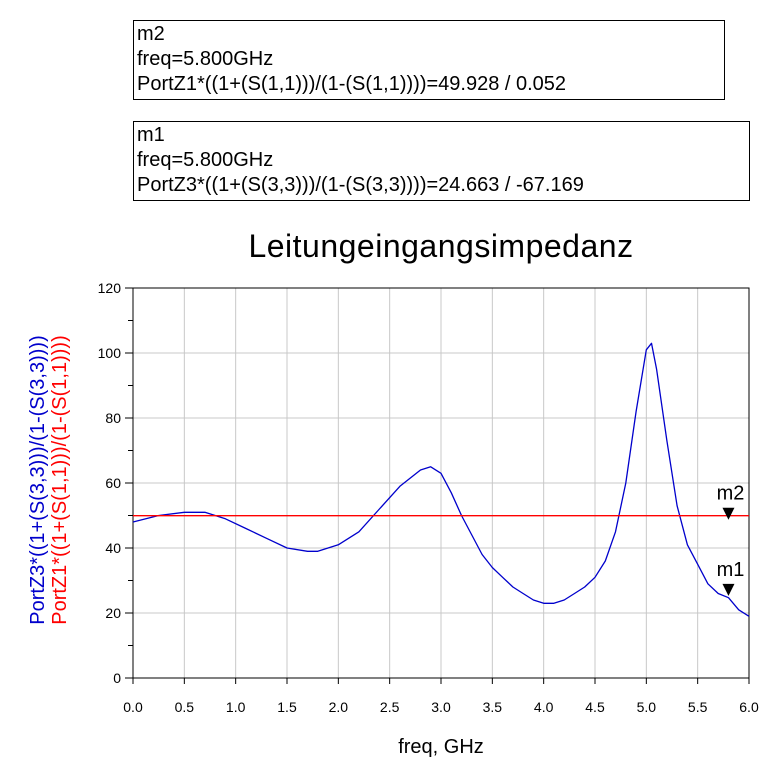 The width and height of the screenshot is (784, 772). What do you see at coordinates (731, 570) in the screenshot?
I see `marker-label-m1: m1` at bounding box center [731, 570].